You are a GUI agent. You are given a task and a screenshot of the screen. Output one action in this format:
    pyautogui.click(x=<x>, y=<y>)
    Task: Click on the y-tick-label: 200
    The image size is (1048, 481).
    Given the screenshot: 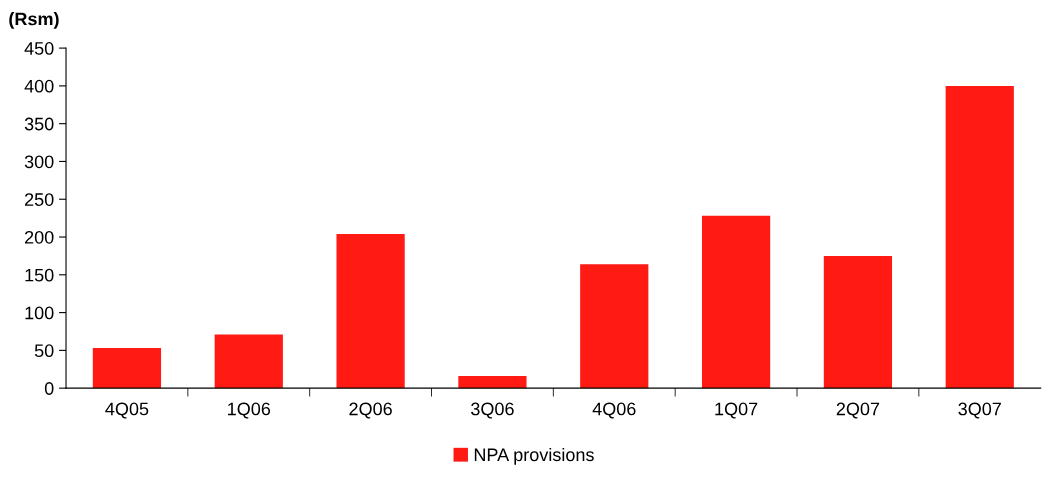 What is the action you would take?
    pyautogui.click(x=39, y=237)
    